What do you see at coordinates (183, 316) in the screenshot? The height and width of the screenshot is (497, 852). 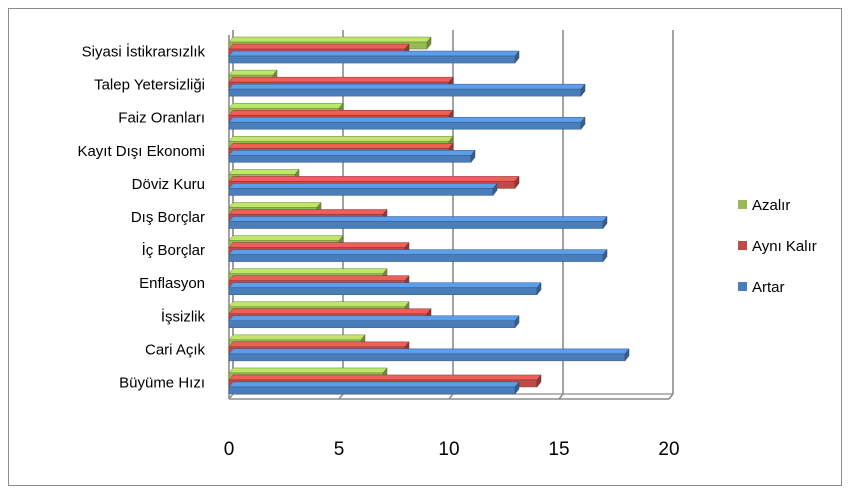 I see `category-label-issizlik: İşsizlik` at bounding box center [183, 316].